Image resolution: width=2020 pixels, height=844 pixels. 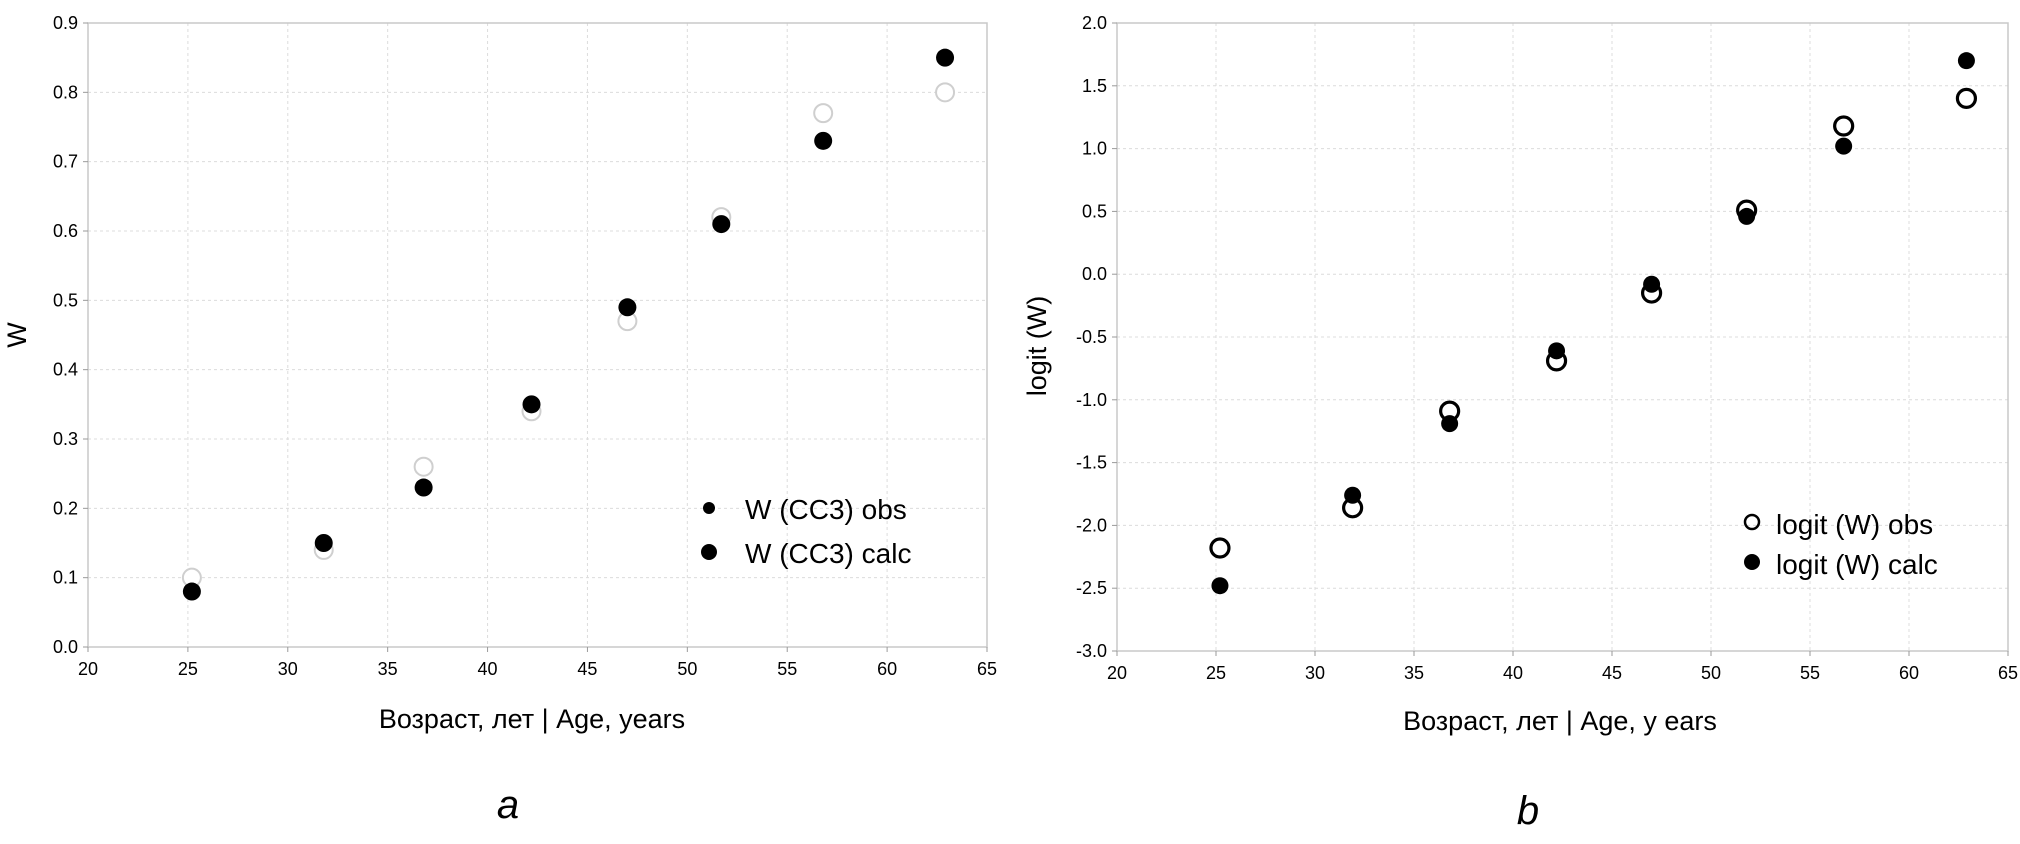 What do you see at coordinates (1094, 86) in the screenshot?
I see `chart-b-y-tick-label: 1.5` at bounding box center [1094, 86].